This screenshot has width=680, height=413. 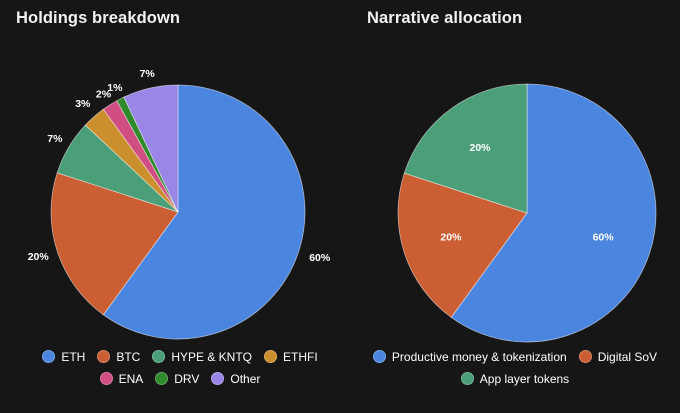 What do you see at coordinates (104, 94) in the screenshot?
I see `data-label-ena: 2%` at bounding box center [104, 94].